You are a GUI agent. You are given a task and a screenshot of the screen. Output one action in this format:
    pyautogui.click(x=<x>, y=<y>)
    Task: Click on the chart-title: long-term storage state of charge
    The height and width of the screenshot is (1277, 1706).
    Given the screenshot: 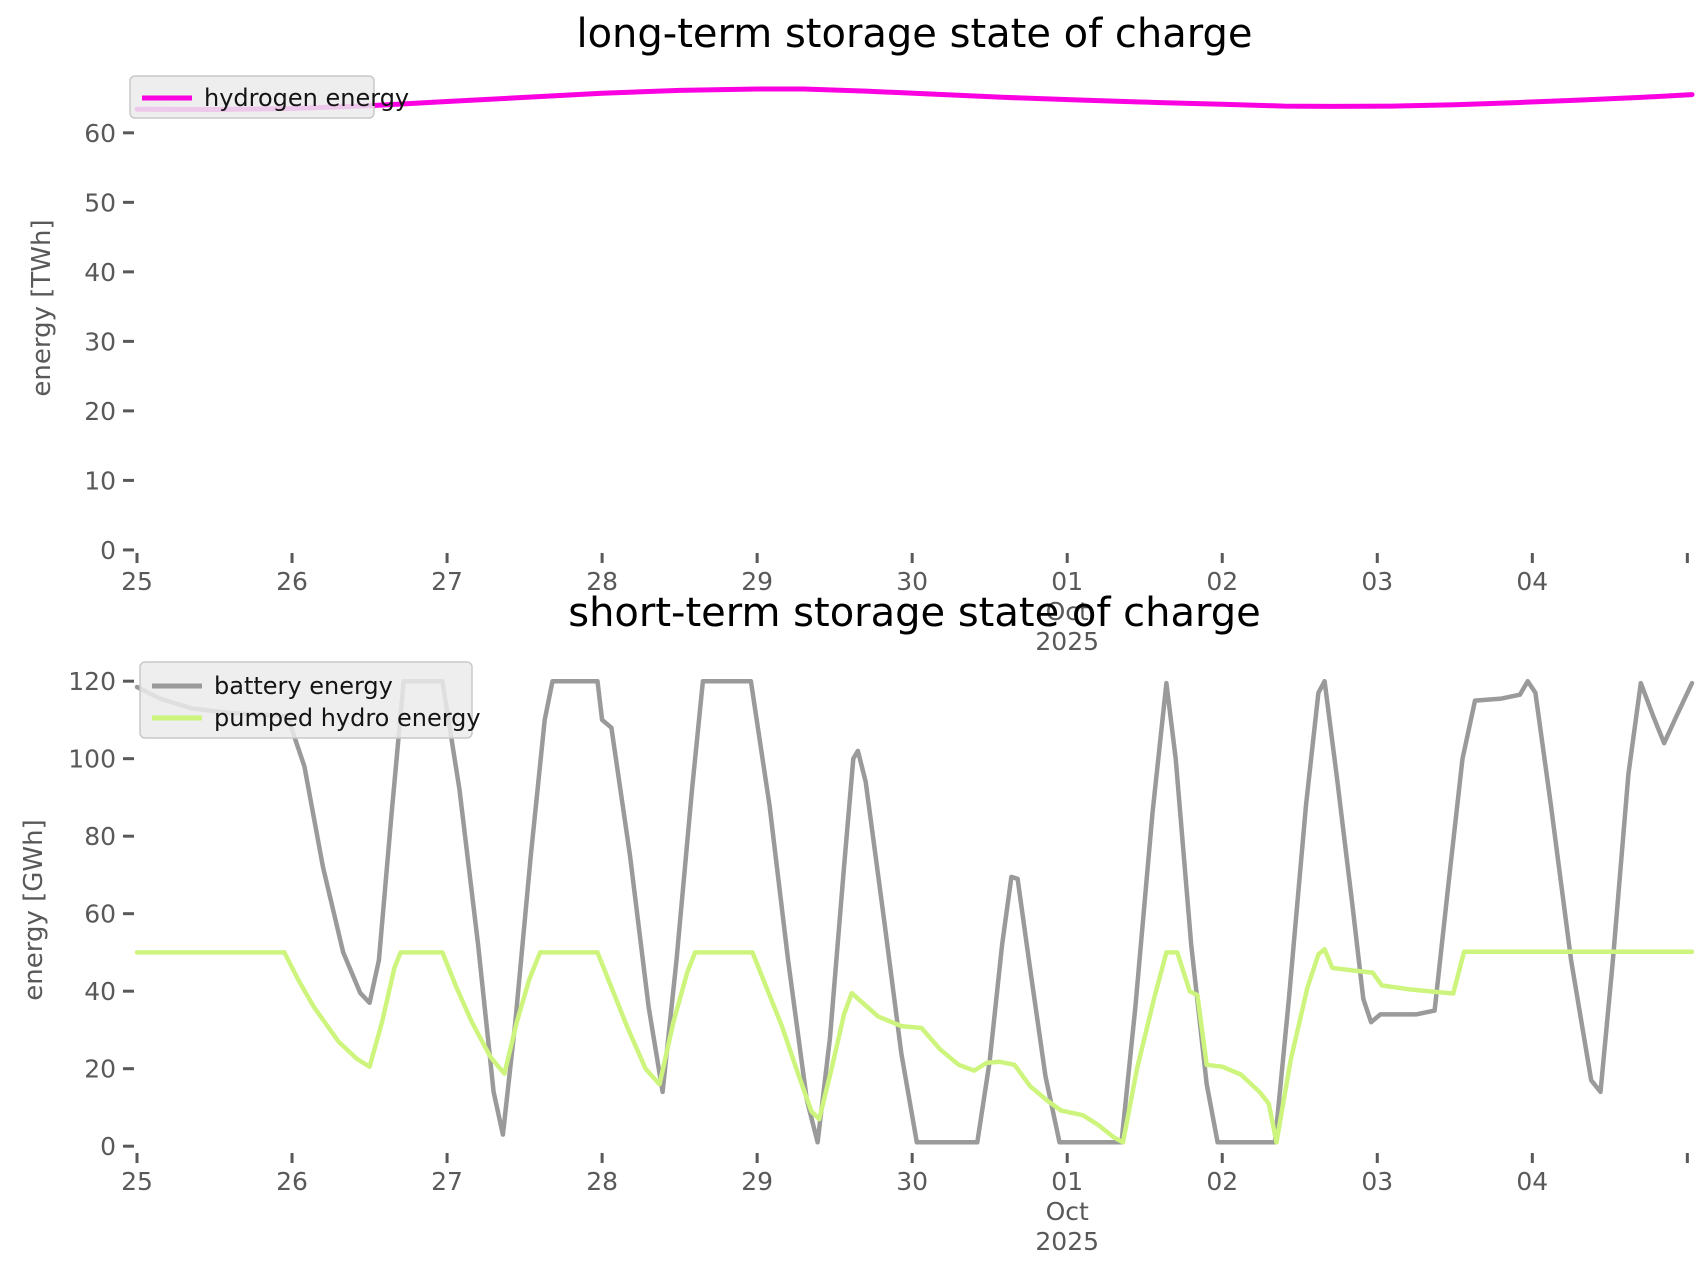 What is the action you would take?
    pyautogui.click(x=914, y=34)
    